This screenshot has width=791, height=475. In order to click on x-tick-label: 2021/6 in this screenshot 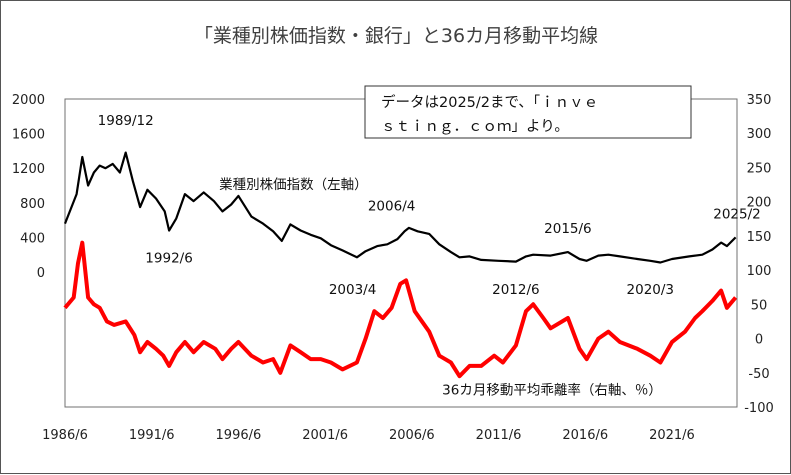, I will do `click(672, 435)`.